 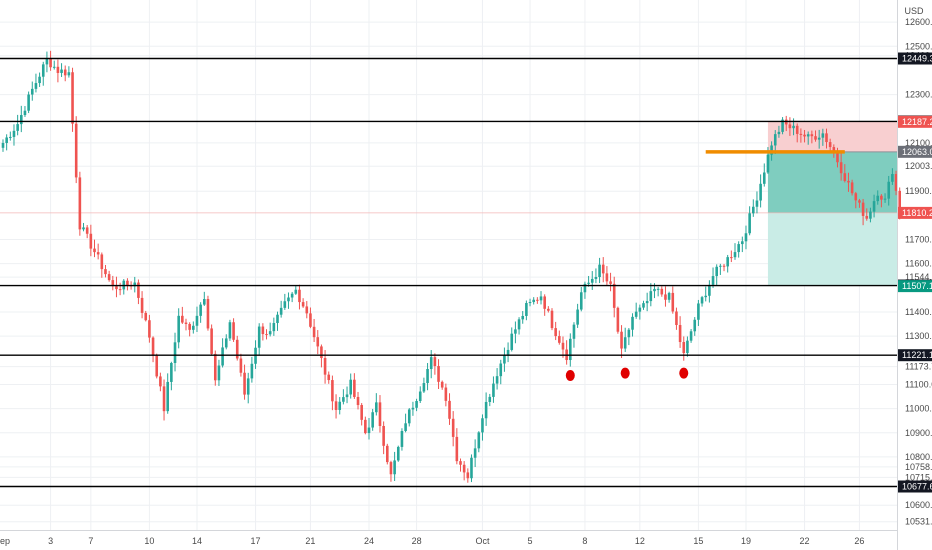 I want to click on price-badge, so click(x=915, y=151).